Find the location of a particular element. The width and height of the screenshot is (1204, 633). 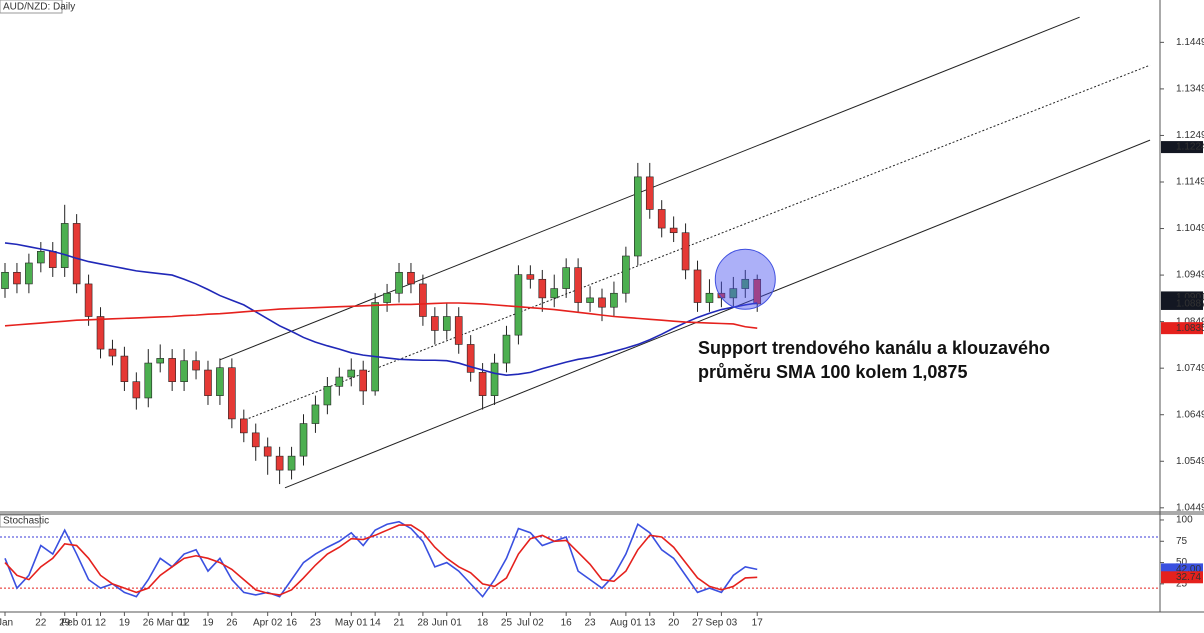

x-tick-label: Sep 03 is located at coordinates (722, 623).